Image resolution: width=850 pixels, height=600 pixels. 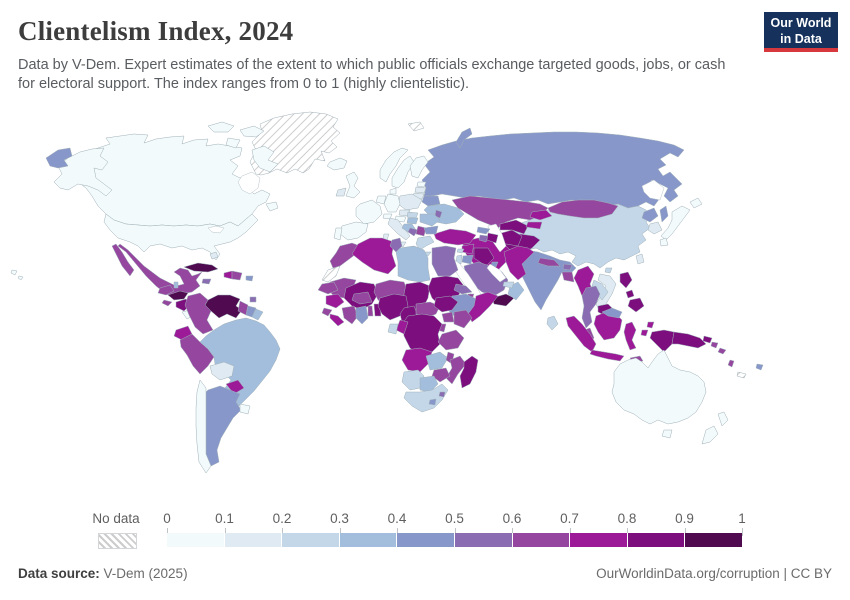 I want to click on country-south-sudan, so click(x=446, y=304).